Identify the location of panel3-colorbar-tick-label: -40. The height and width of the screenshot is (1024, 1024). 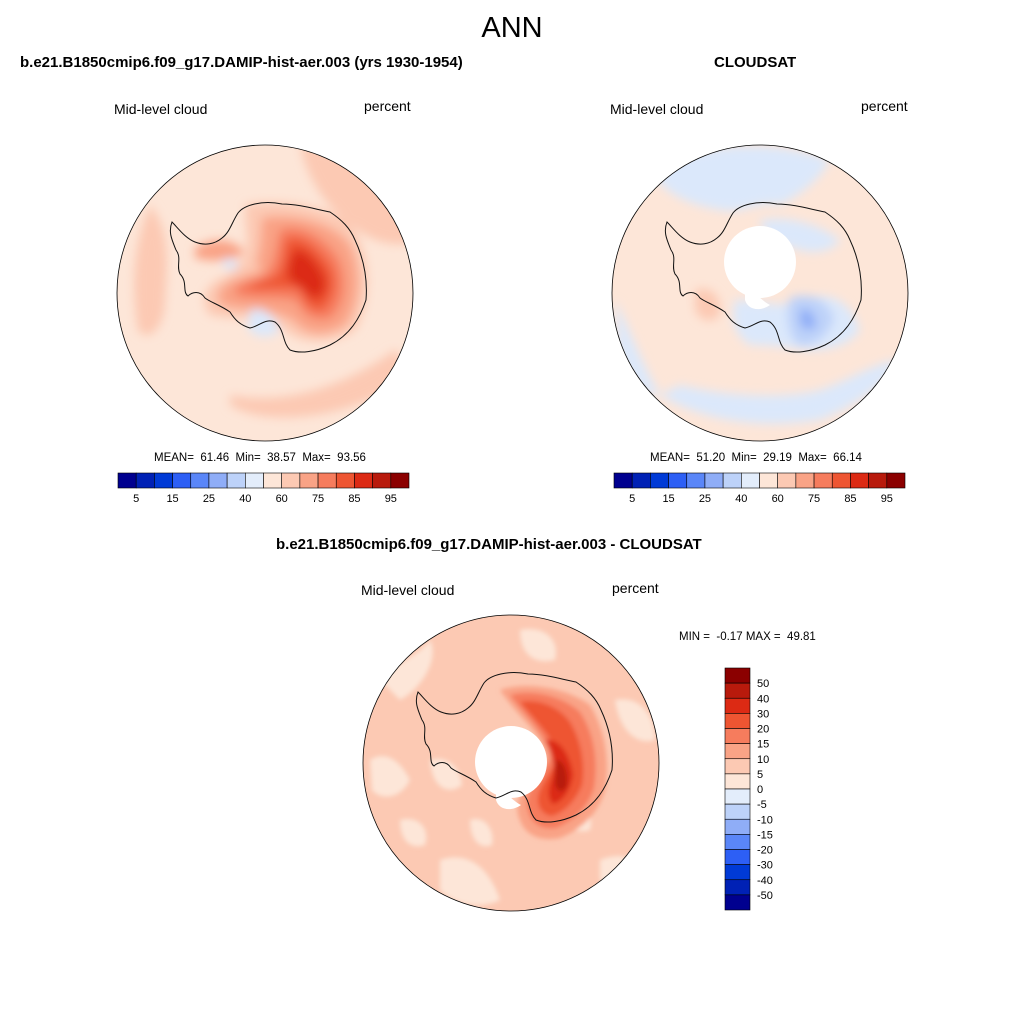
(765, 881).